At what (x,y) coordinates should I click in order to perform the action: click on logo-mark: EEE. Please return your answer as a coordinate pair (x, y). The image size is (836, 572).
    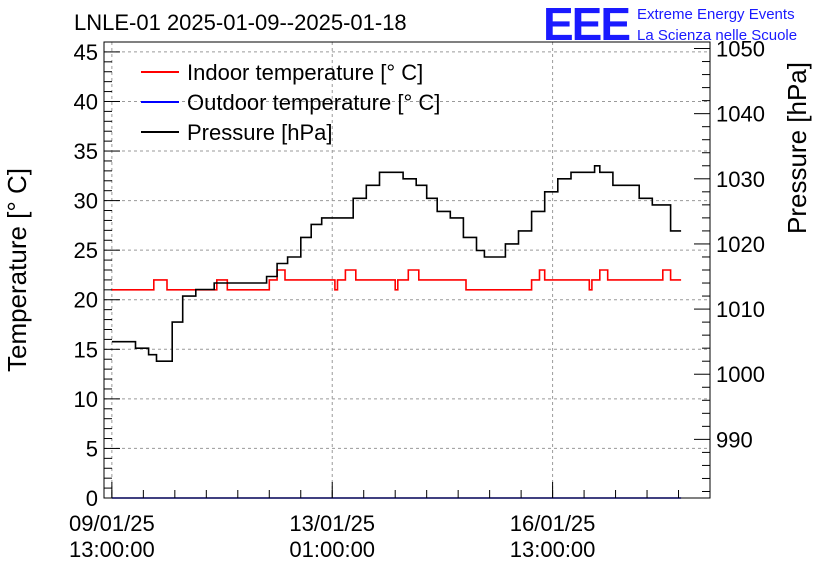
    Looking at the image, I should click on (586, 25).